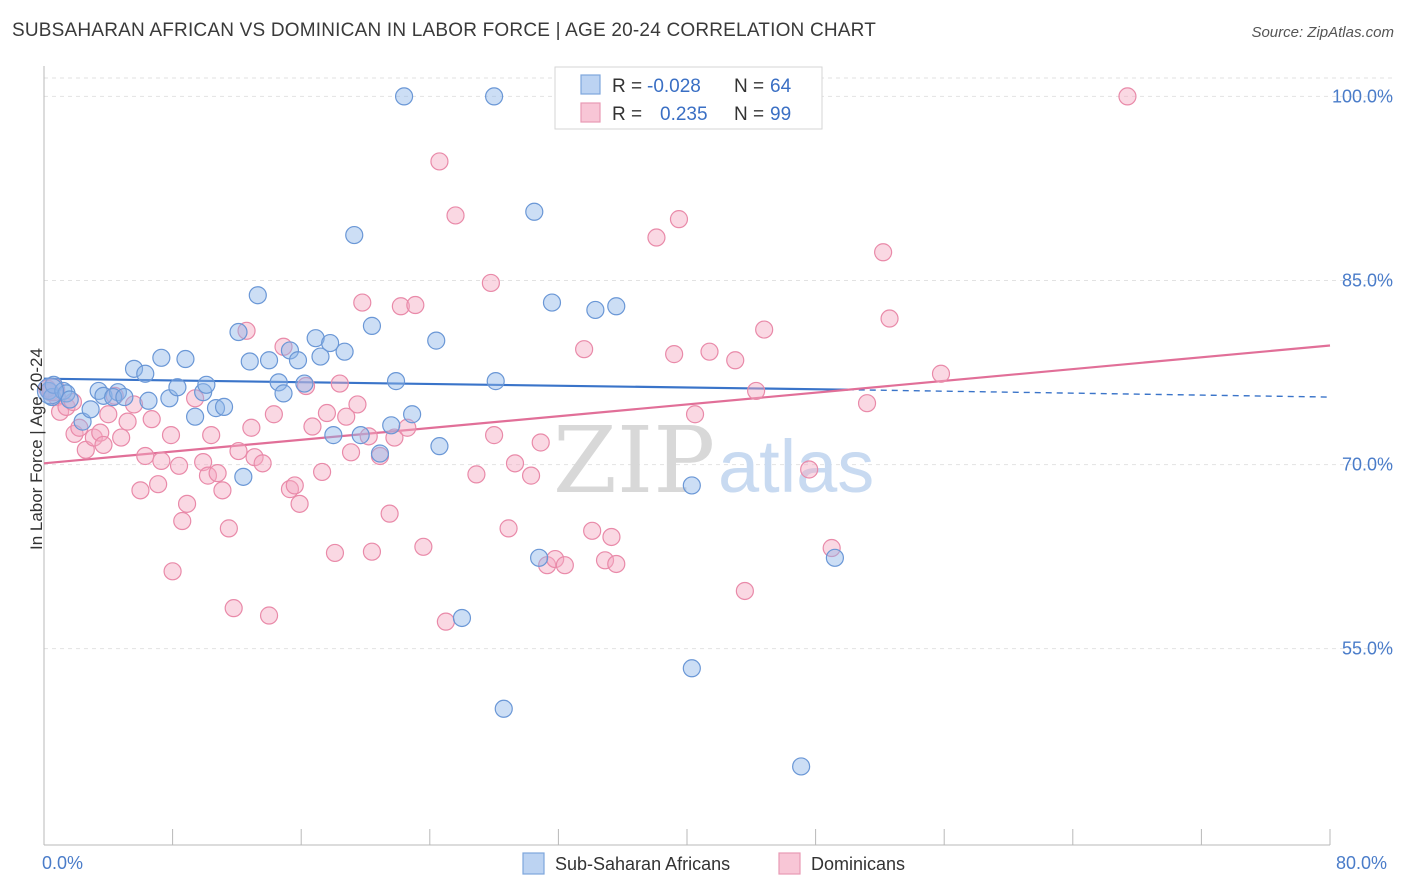  I want to click on legend-label-sub-saharan: Sub-Saharan Africans, so click(642, 864).